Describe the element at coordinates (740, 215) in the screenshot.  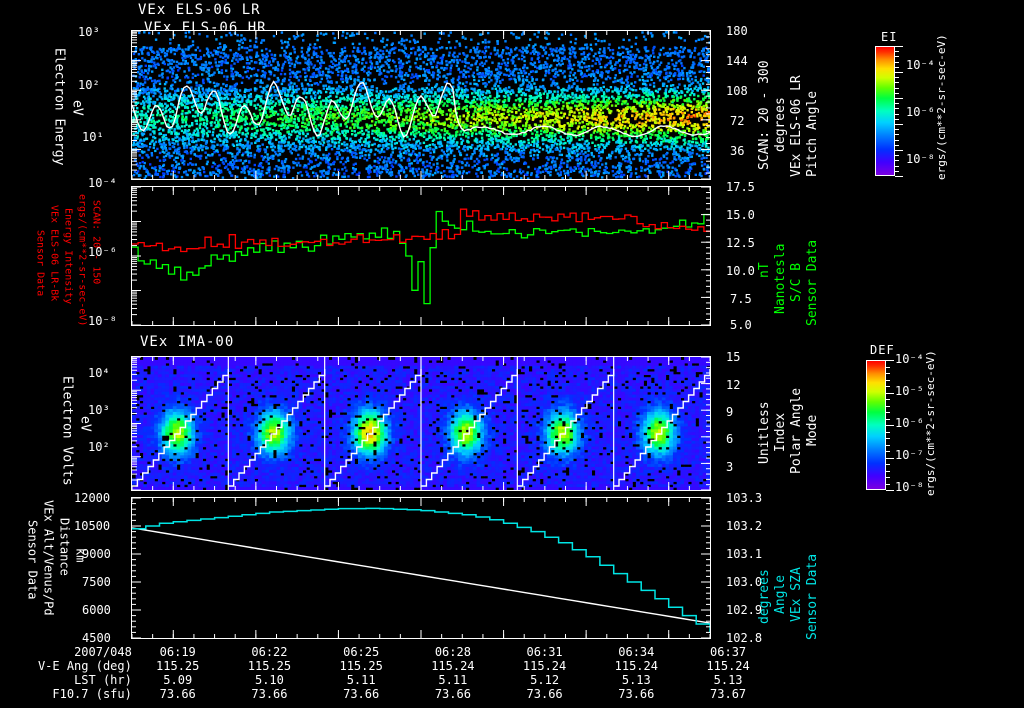
I see `panel2-y2tick-2: 15.0` at that location.